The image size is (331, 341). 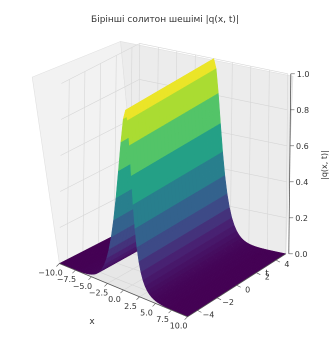 What do you see at coordinates (290, 163) in the screenshot?
I see `z-axis-line` at bounding box center [290, 163].